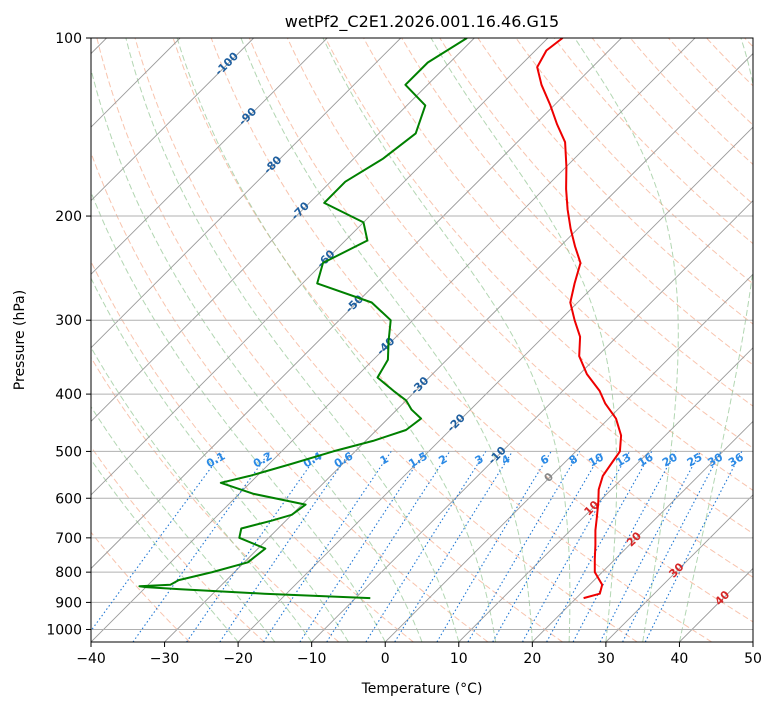 The width and height of the screenshot is (775, 708). I want to click on x-tick-label: −10, so click(312, 659).